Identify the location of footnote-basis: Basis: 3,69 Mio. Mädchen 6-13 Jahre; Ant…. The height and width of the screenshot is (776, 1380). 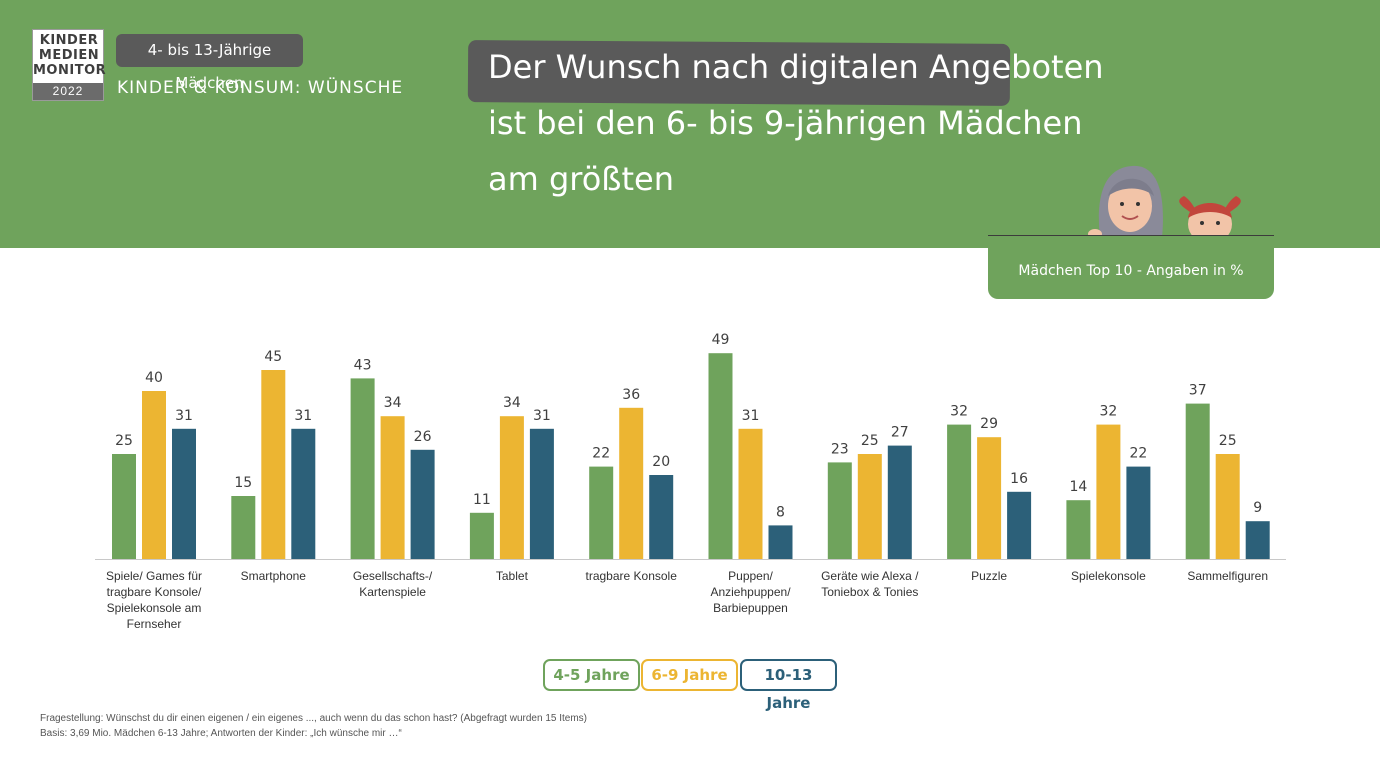
(221, 733).